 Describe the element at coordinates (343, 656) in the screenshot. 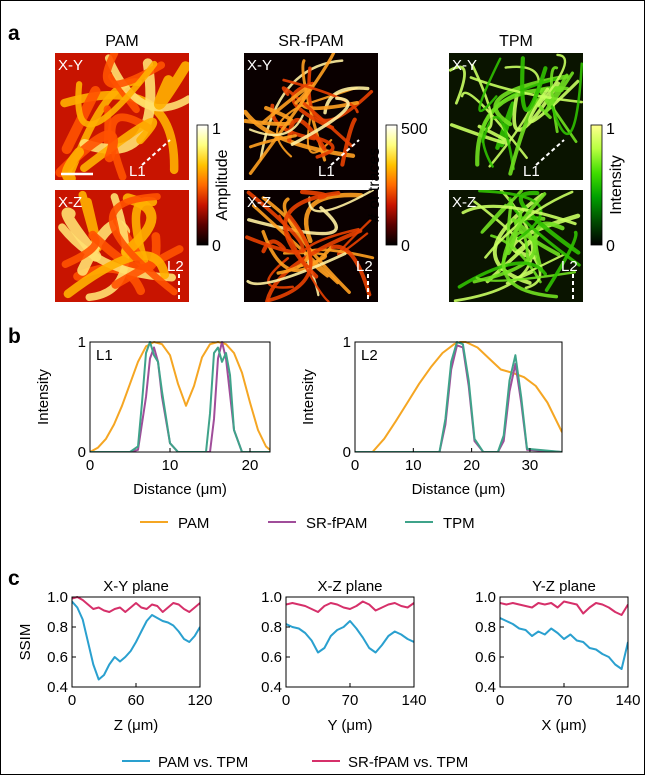

I see `chart-x-z-plane: 0 70 140 0.4 0.6 0.8 1.0 Y (μm) X-Z plane` at that location.